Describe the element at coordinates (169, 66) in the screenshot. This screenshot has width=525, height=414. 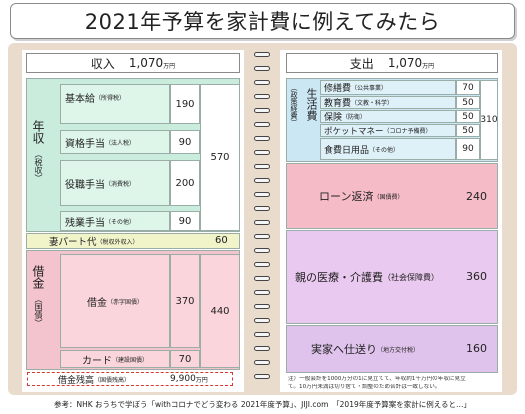
I see `income-header-unit: 万円` at that location.